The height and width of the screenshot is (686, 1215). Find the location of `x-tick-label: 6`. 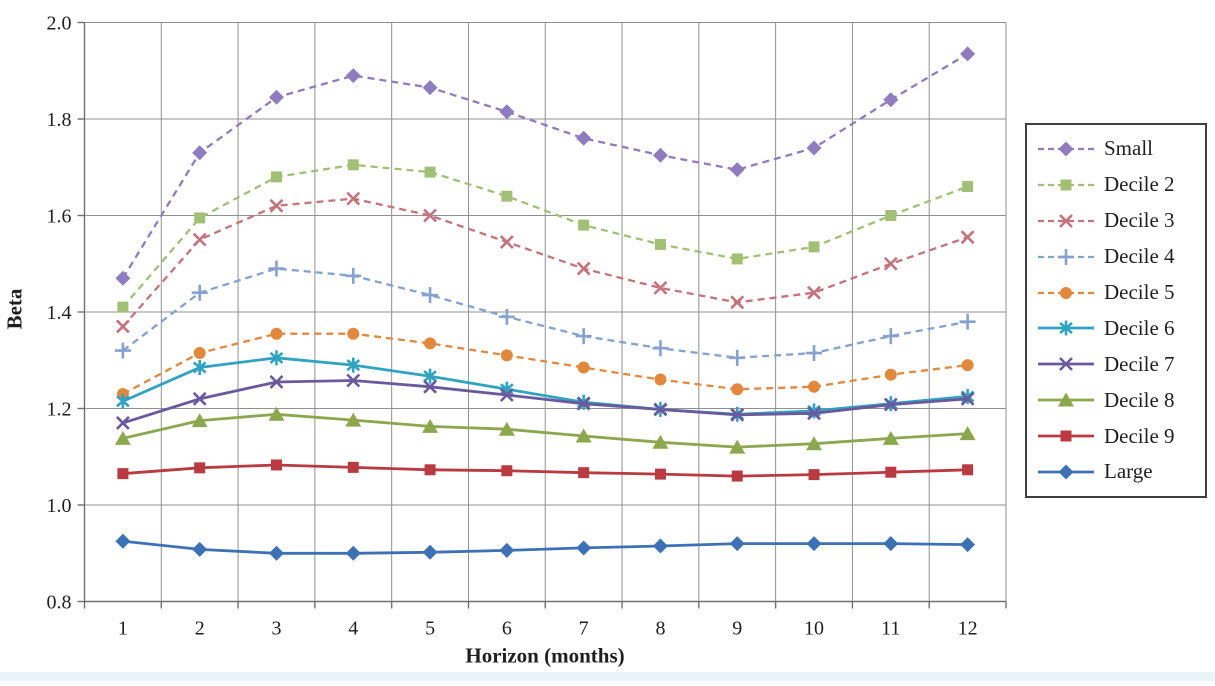

x-tick-label: 6 is located at coordinates (507, 629).